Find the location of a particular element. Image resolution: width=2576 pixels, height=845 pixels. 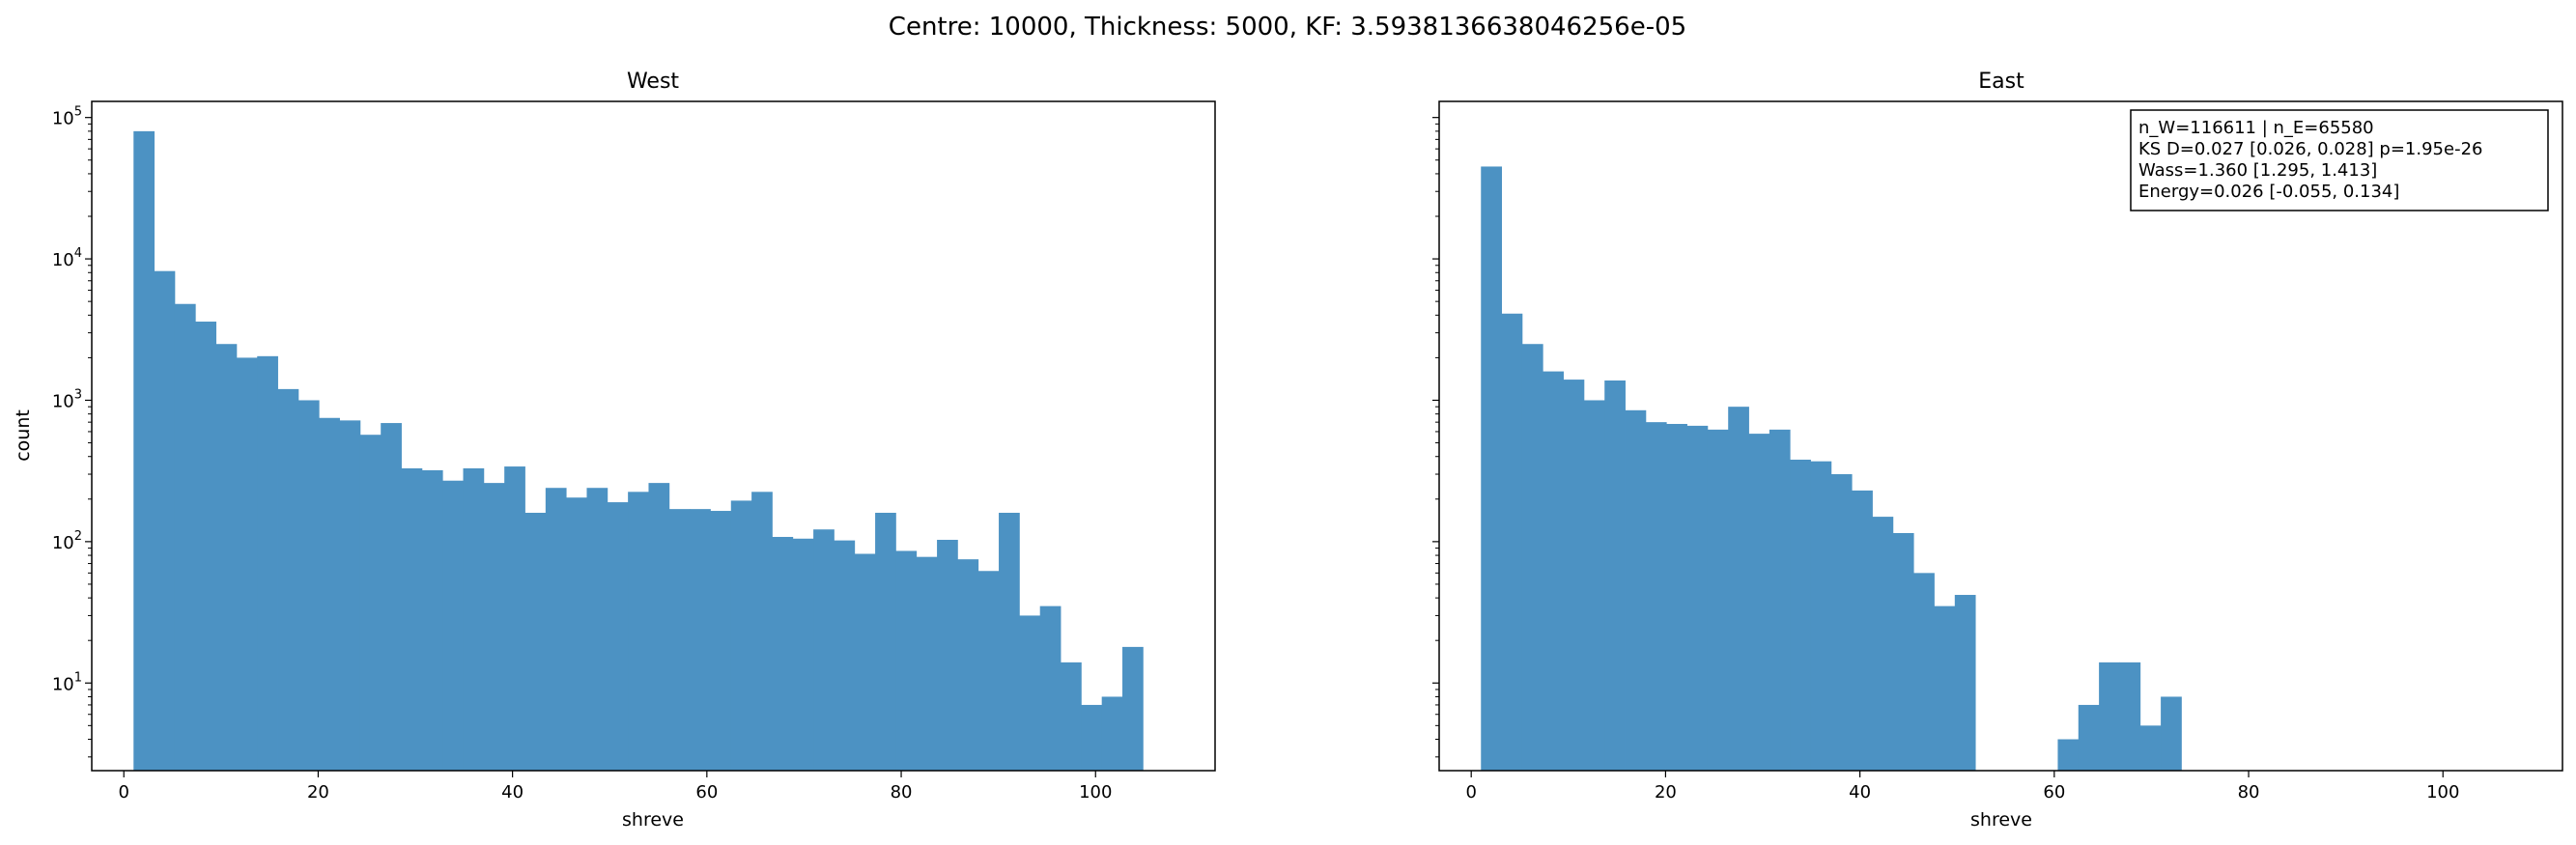

west-y-tick-label: 10³ is located at coordinates (67, 399).